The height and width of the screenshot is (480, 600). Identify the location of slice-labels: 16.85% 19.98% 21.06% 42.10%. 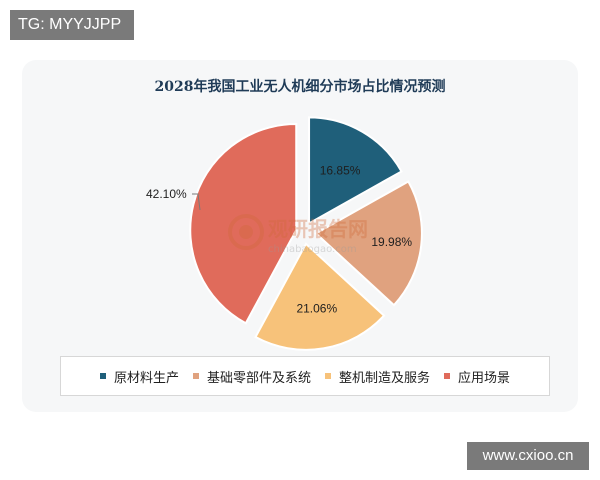
(279, 239).